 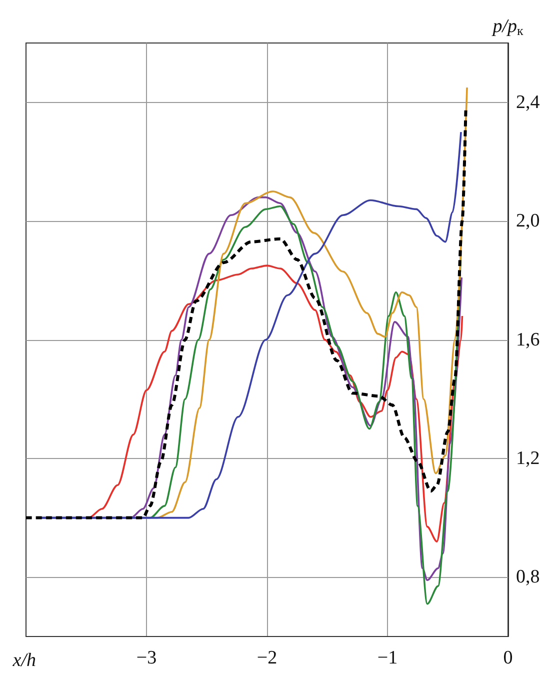 I want to click on y-tick-label: 2,0, so click(x=528, y=221).